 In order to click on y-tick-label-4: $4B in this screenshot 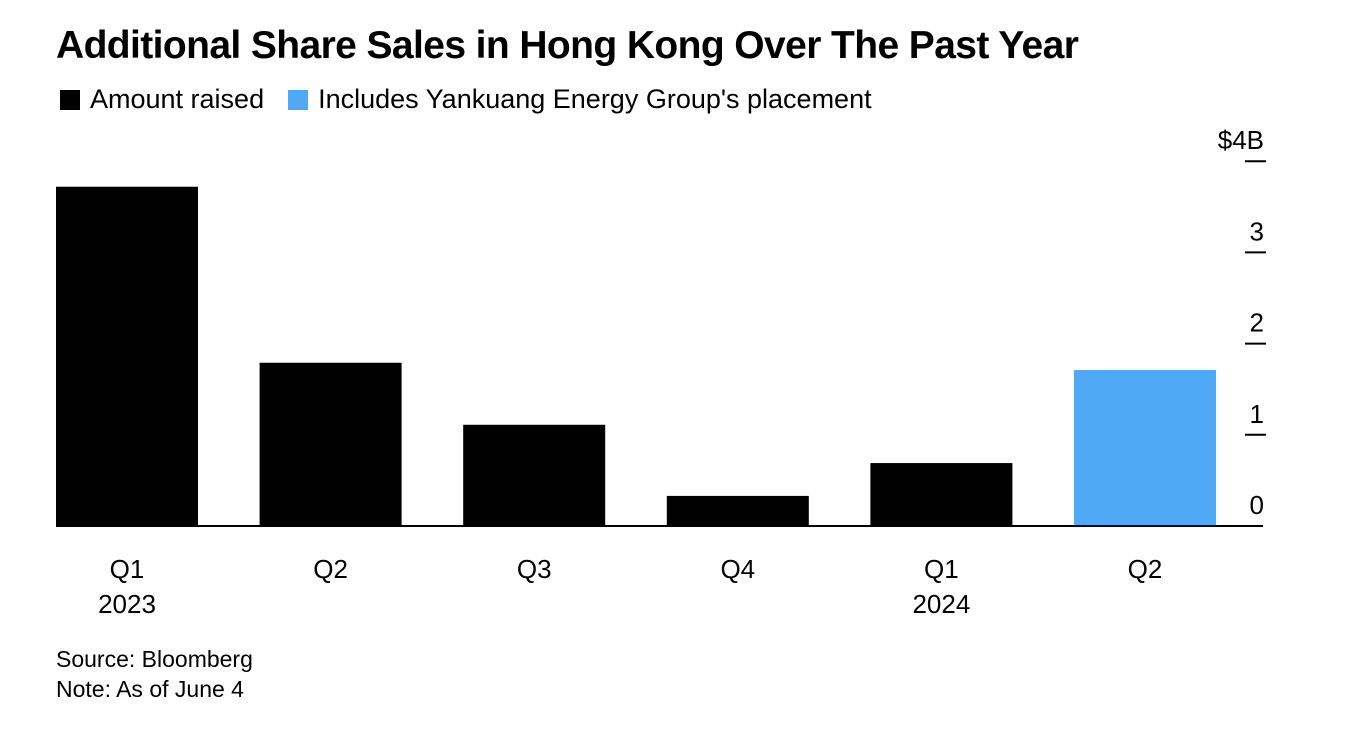, I will do `click(1241, 140)`.